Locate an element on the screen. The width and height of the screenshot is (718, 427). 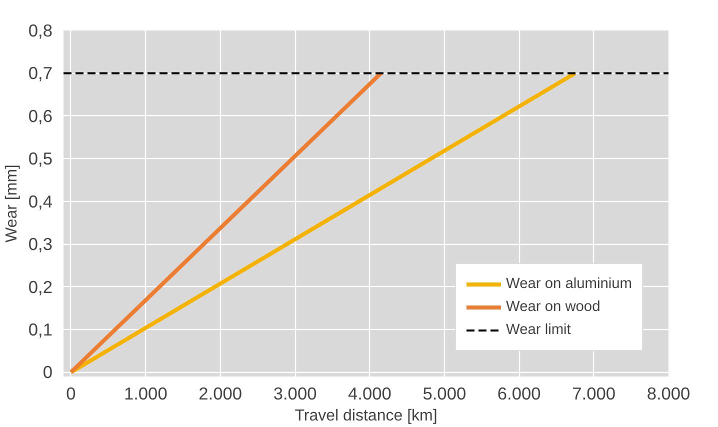
y-tick-label: 0 is located at coordinates (47, 372).